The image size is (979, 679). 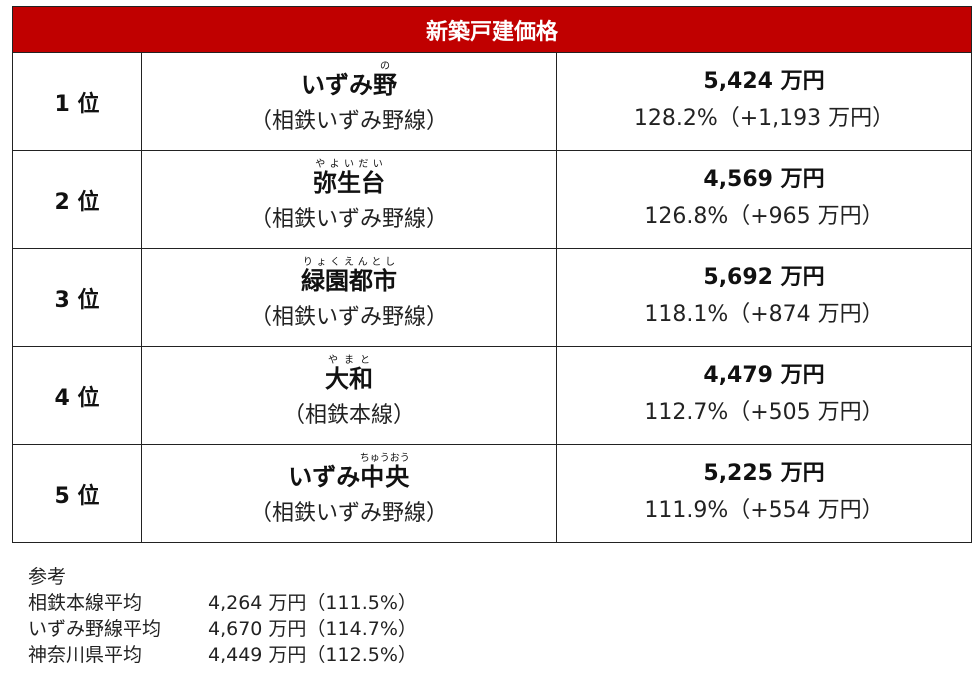 What do you see at coordinates (385, 85) in the screenshot?
I see `station-name-kanji: 野` at bounding box center [385, 85].